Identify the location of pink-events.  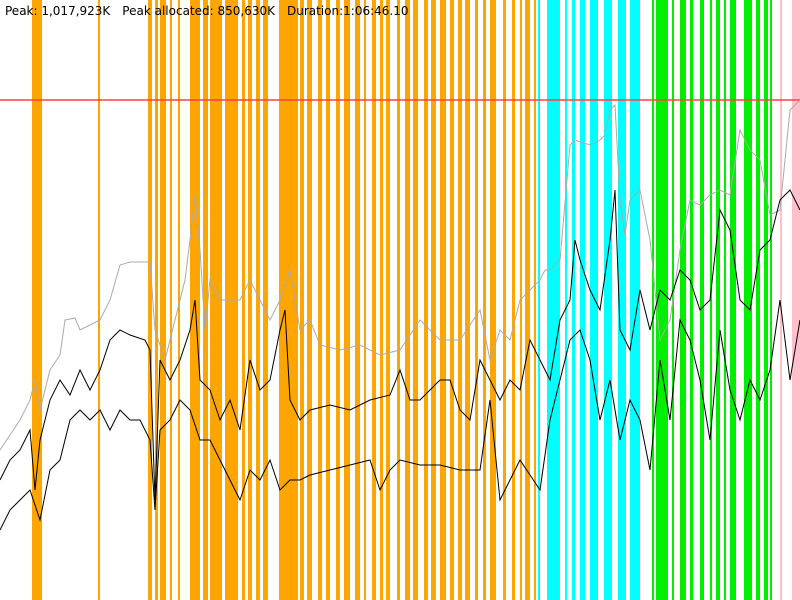
(790, 300).